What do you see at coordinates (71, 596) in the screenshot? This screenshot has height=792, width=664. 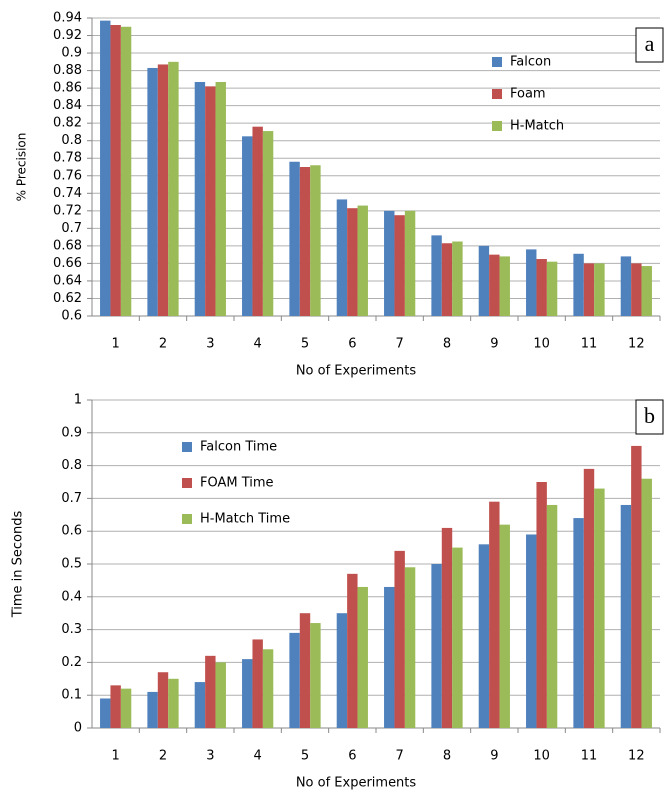 I see `y-tick-label: 0.4` at bounding box center [71, 596].